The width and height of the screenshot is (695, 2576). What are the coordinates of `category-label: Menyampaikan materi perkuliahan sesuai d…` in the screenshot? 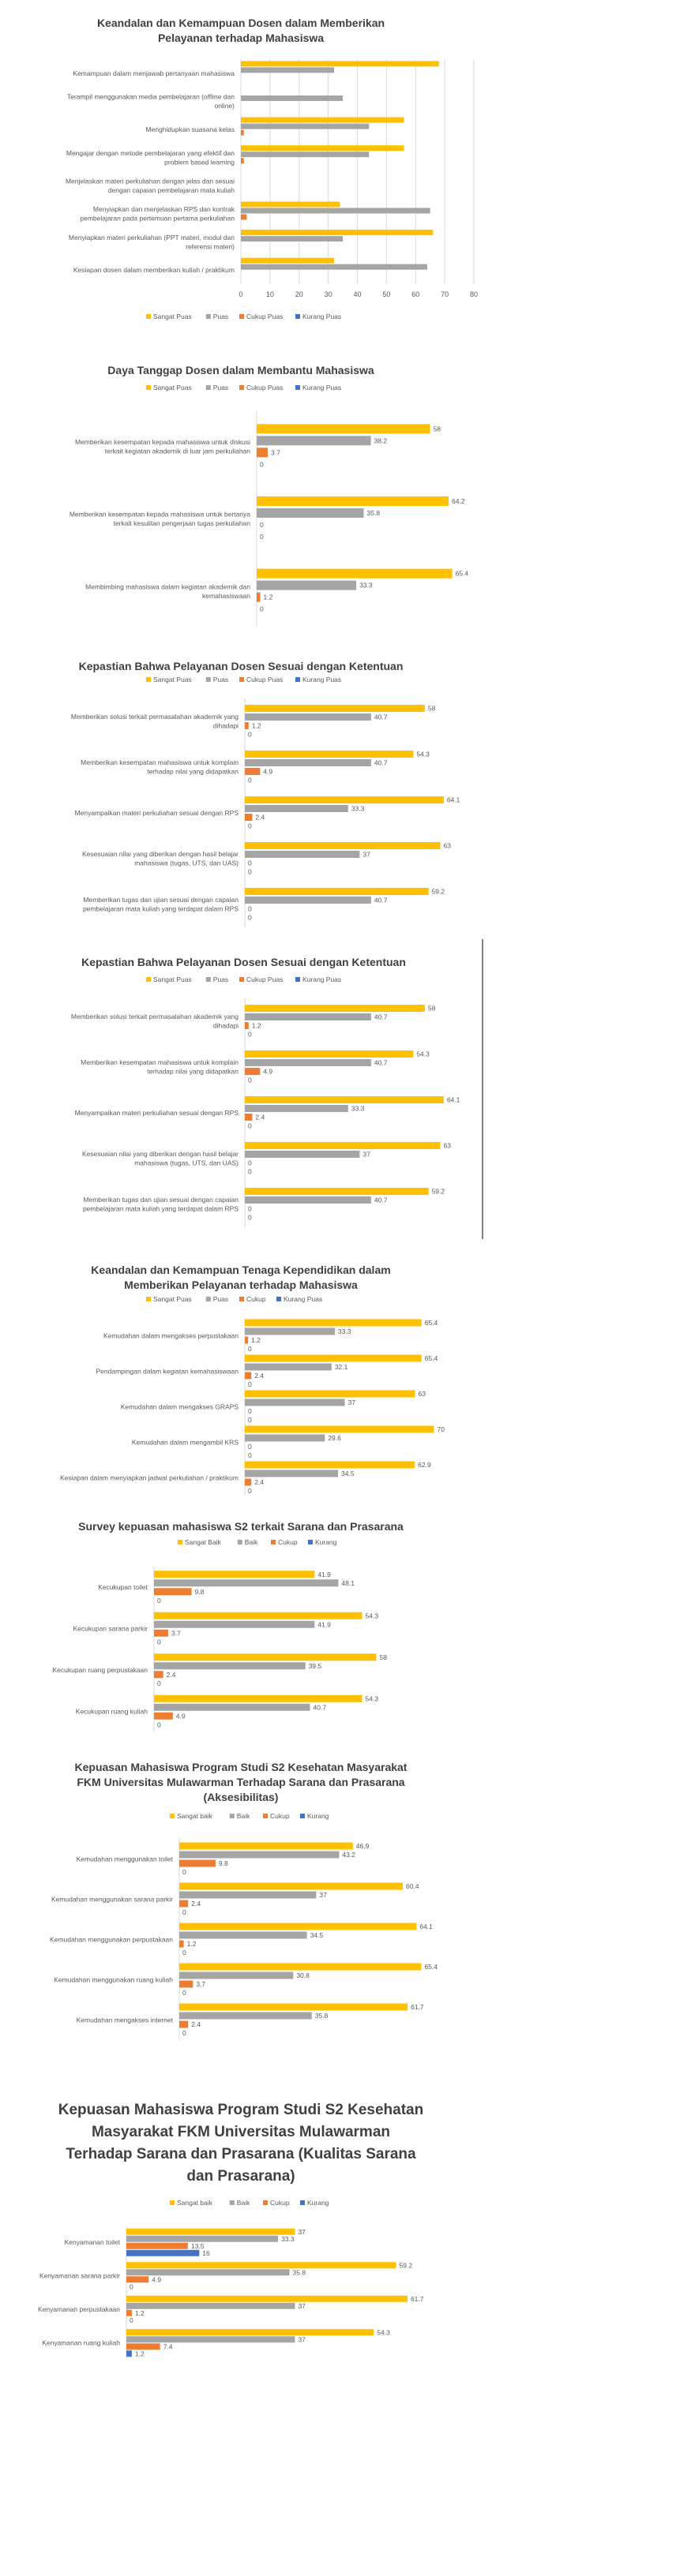 It's located at (157, 813).